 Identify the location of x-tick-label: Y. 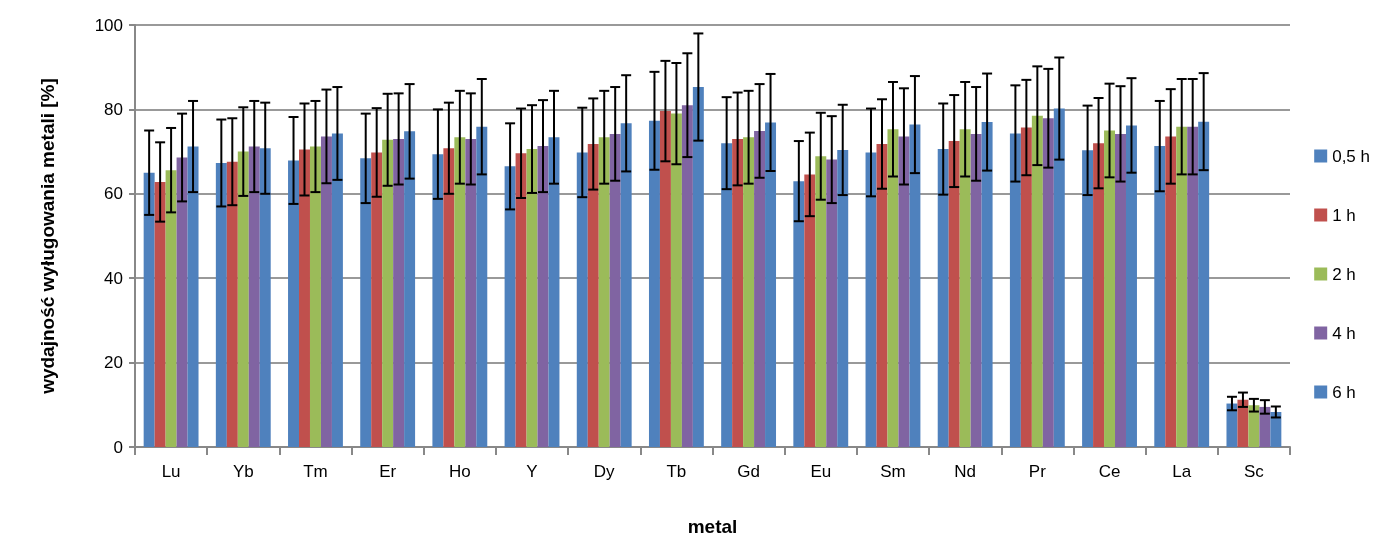
(532, 471).